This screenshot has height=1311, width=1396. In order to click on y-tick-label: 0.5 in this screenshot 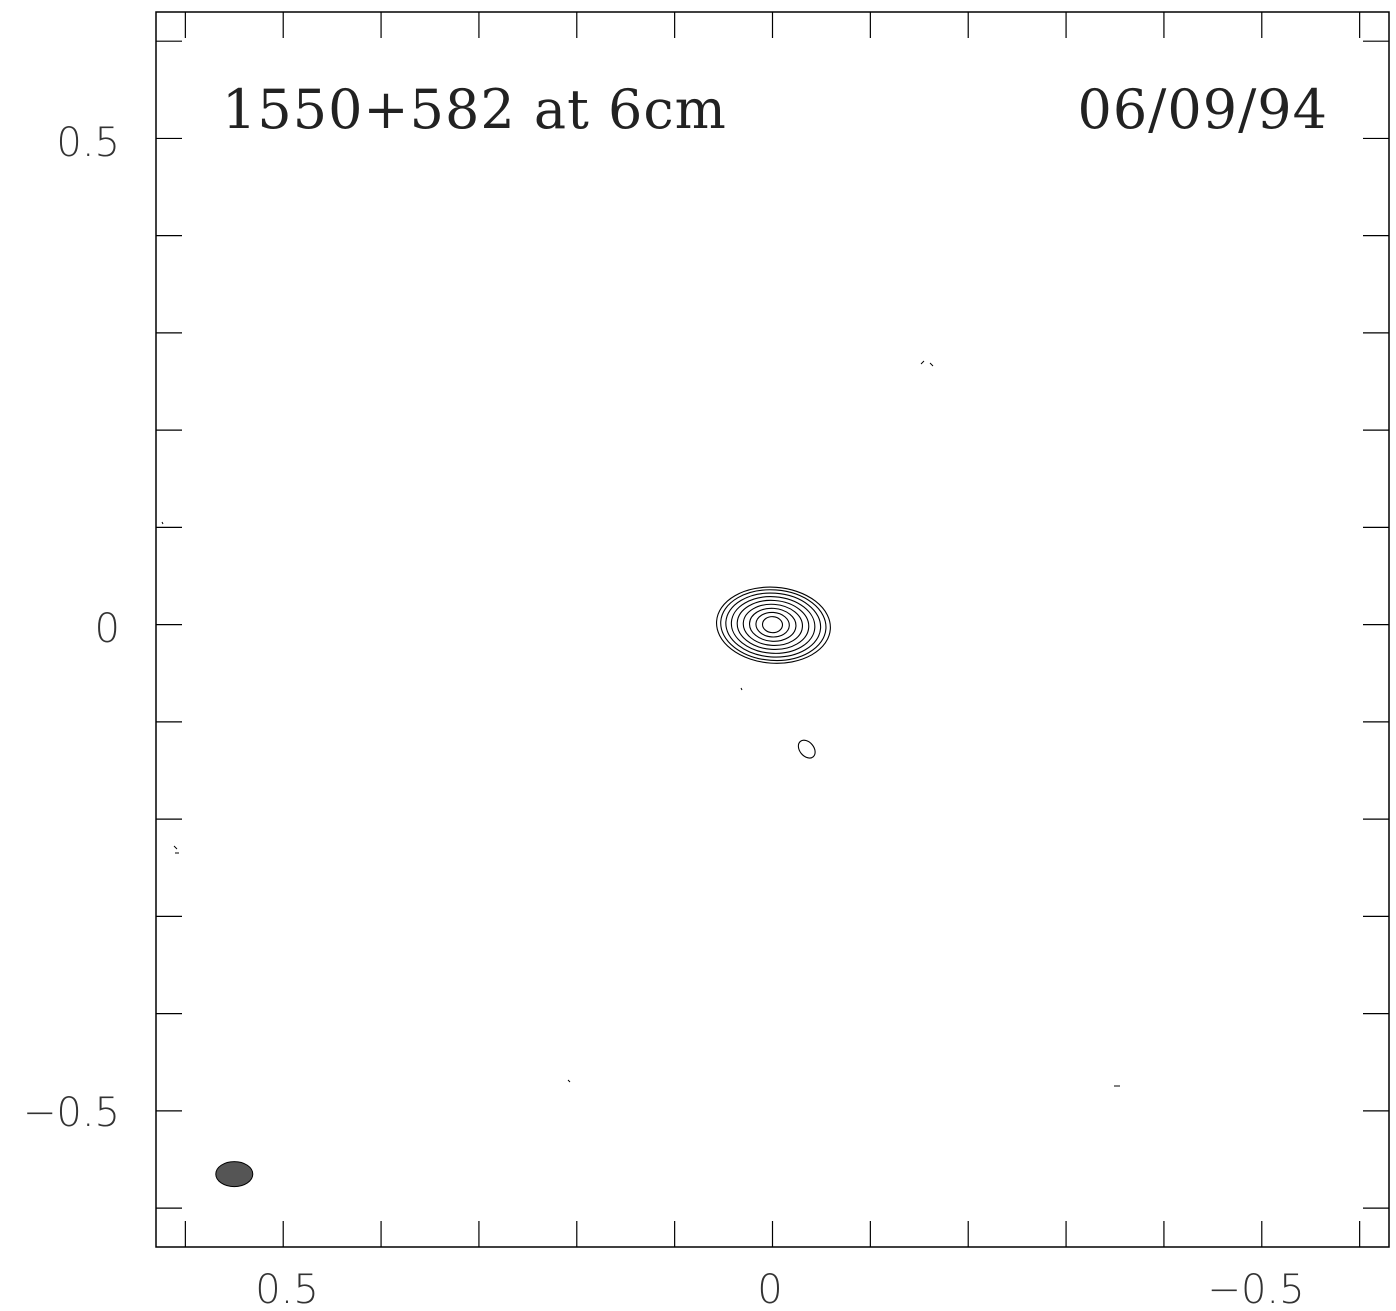, I will do `click(88, 143)`.